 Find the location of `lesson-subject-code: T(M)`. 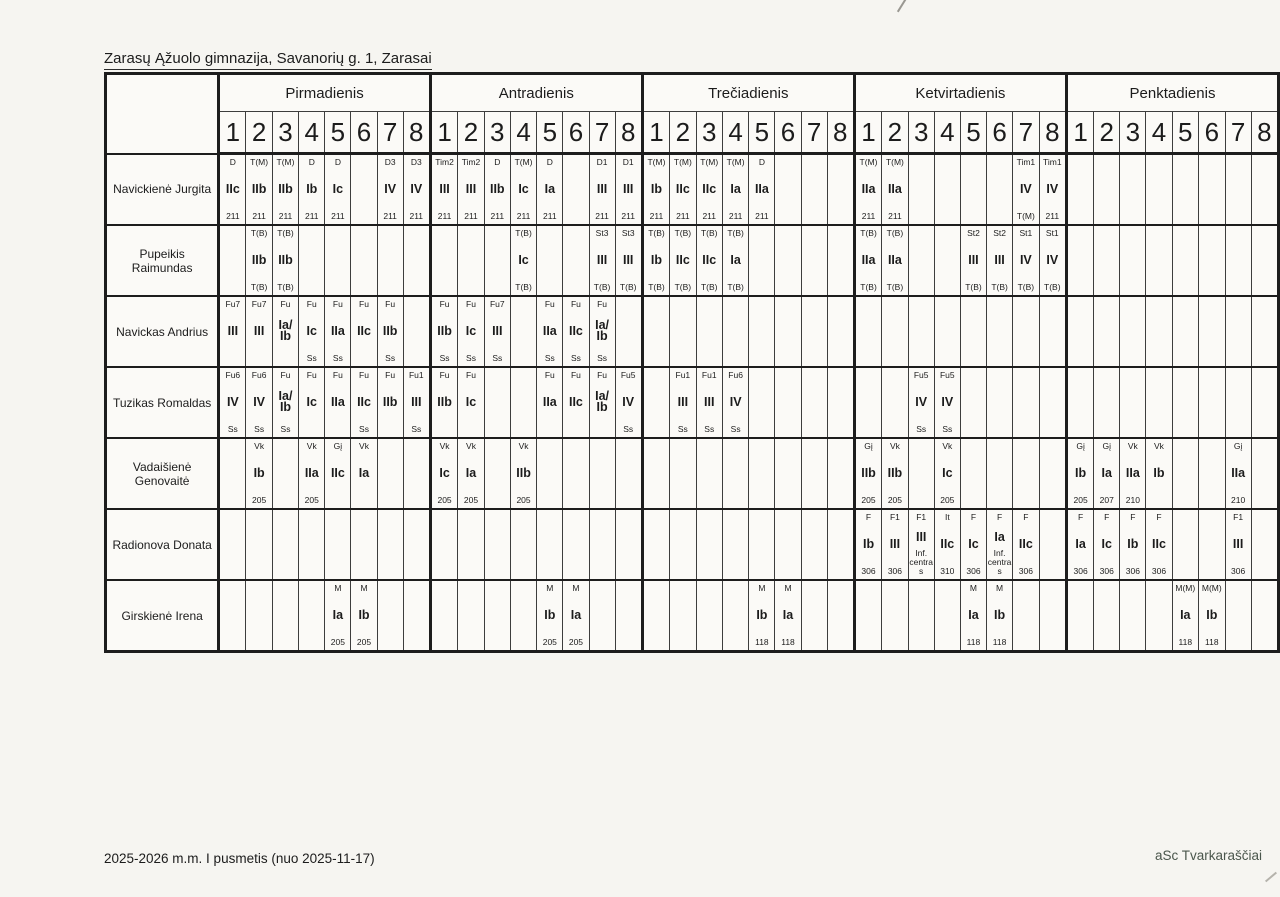

lesson-subject-code: T(M) is located at coordinates (709, 162).